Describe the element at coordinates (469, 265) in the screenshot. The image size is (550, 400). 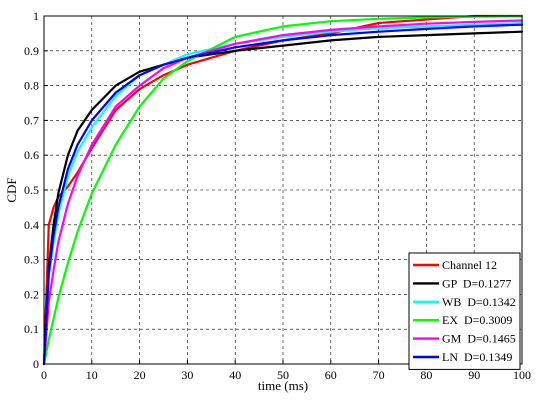
I see `legend-label-0: Channel 12` at that location.